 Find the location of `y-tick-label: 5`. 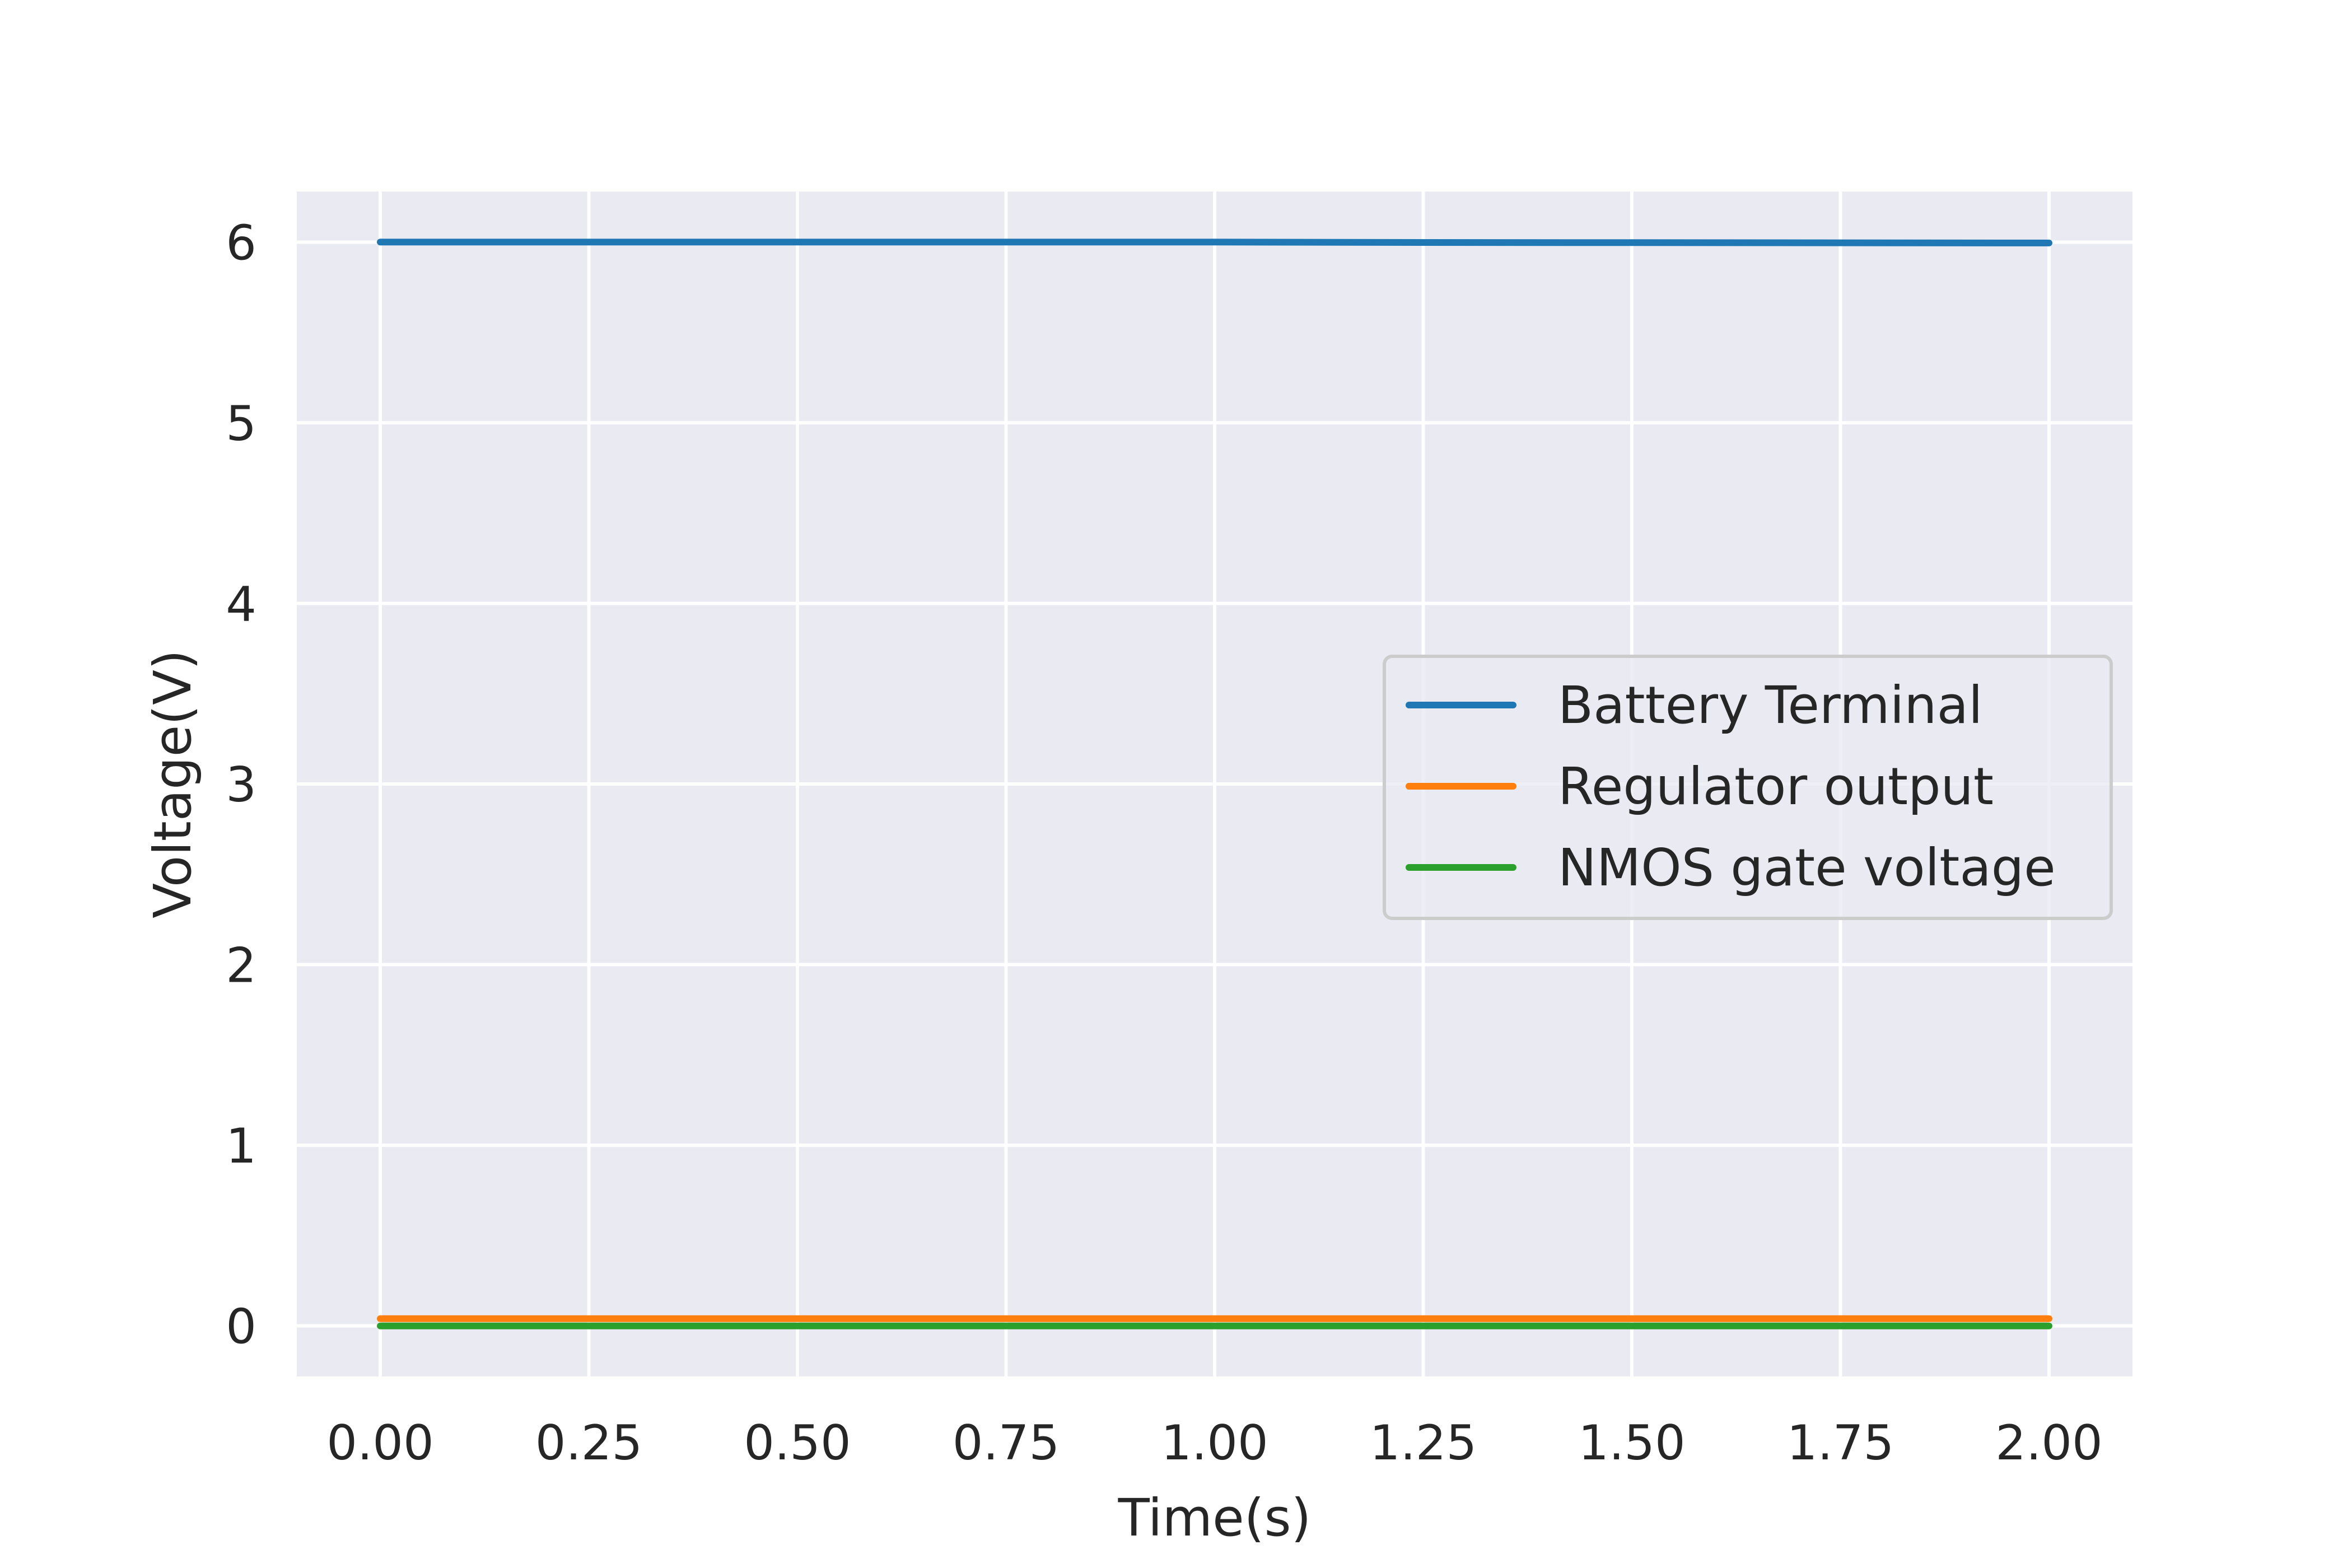

y-tick-label: 5 is located at coordinates (241, 424).